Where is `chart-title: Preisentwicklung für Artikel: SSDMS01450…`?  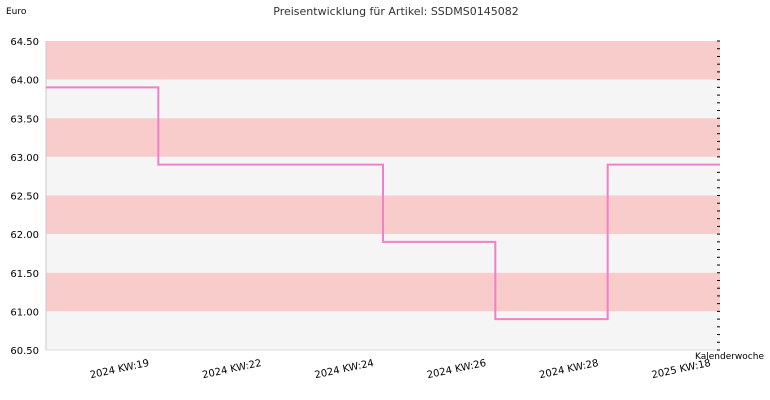
chart-title: Preisentwicklung für Artikel: SSDMS01450… is located at coordinates (395, 11).